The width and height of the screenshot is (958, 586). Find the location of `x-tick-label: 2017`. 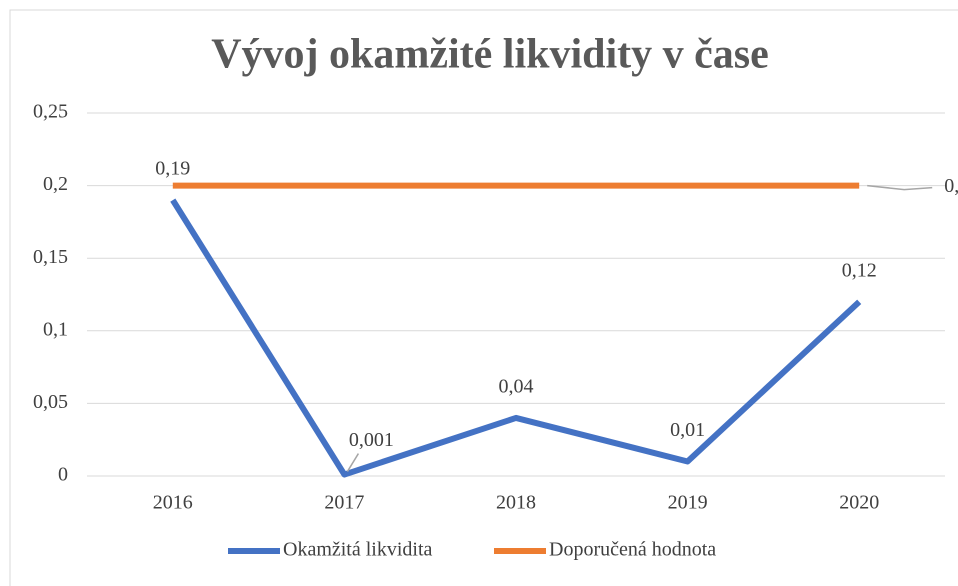

x-tick-label: 2017 is located at coordinates (344, 503).